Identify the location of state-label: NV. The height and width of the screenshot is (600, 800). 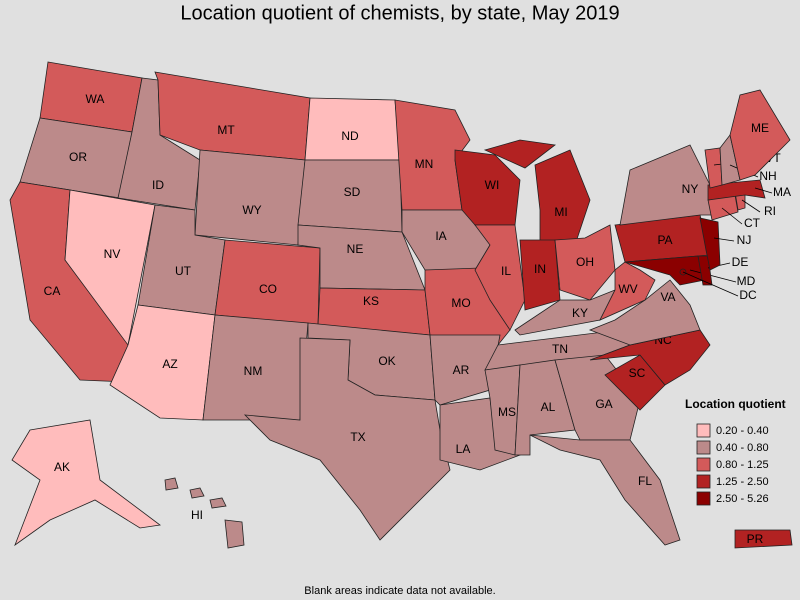
(112, 254).